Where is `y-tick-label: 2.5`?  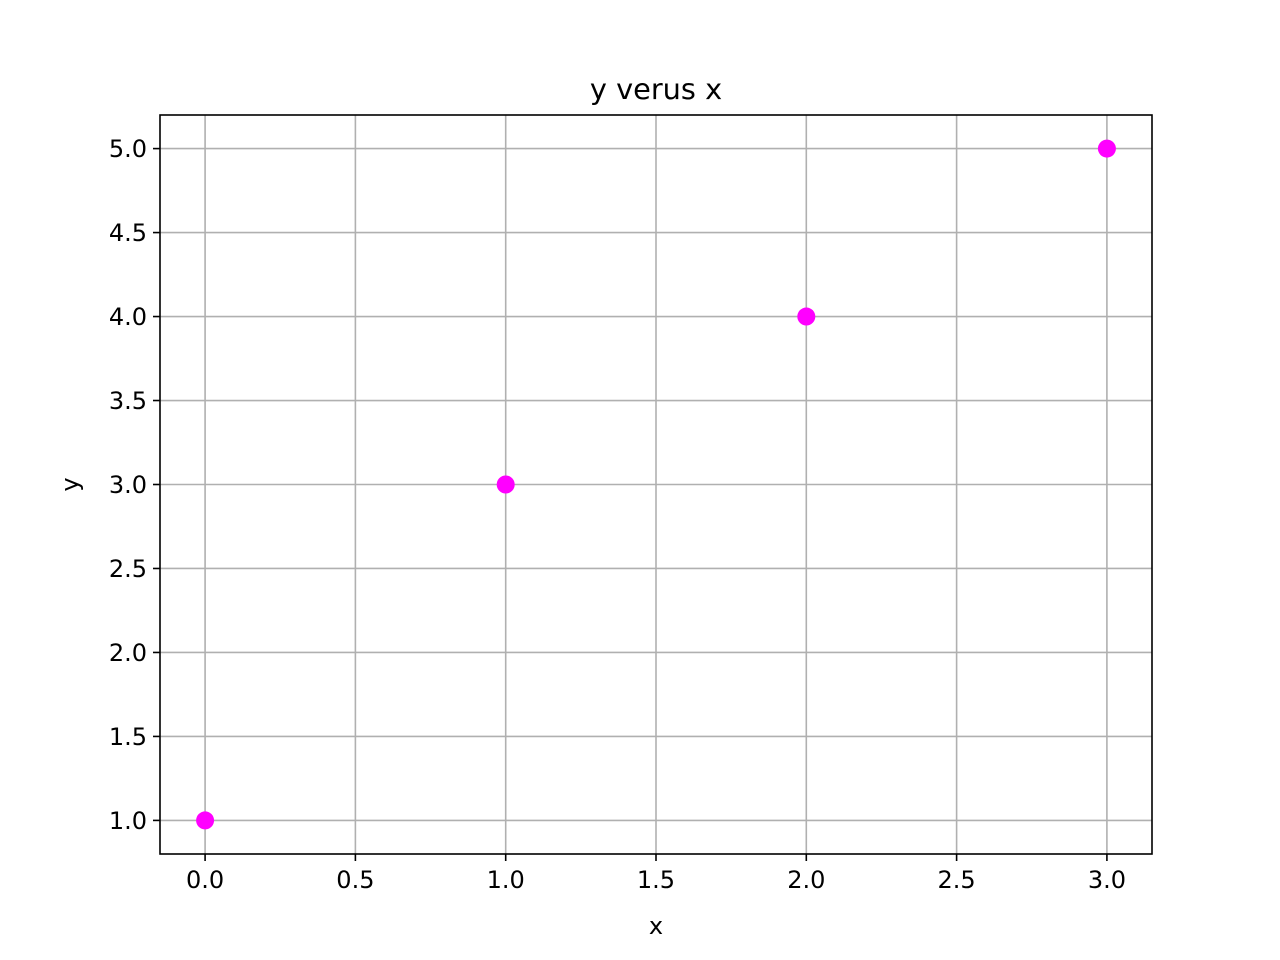
y-tick-label: 2.5 is located at coordinates (128, 569).